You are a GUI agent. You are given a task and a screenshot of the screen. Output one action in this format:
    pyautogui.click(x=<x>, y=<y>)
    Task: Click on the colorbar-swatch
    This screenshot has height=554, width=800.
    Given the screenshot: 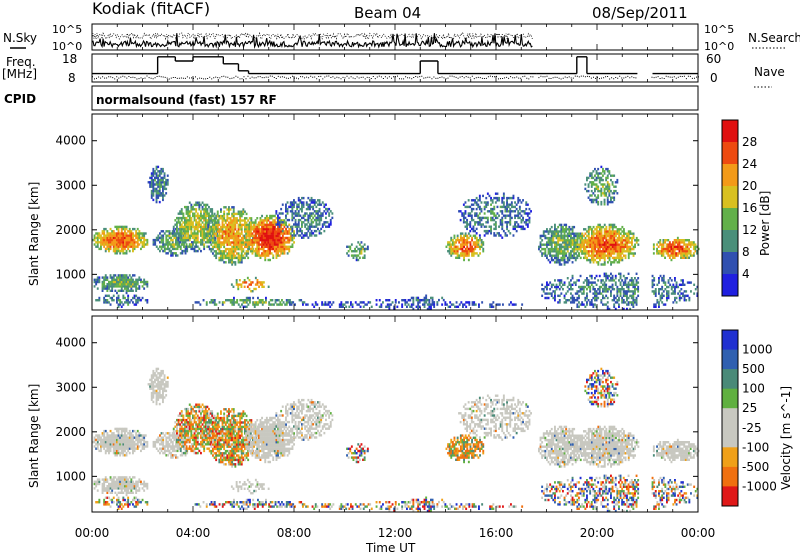 What is the action you would take?
    pyautogui.click(x=730, y=219)
    